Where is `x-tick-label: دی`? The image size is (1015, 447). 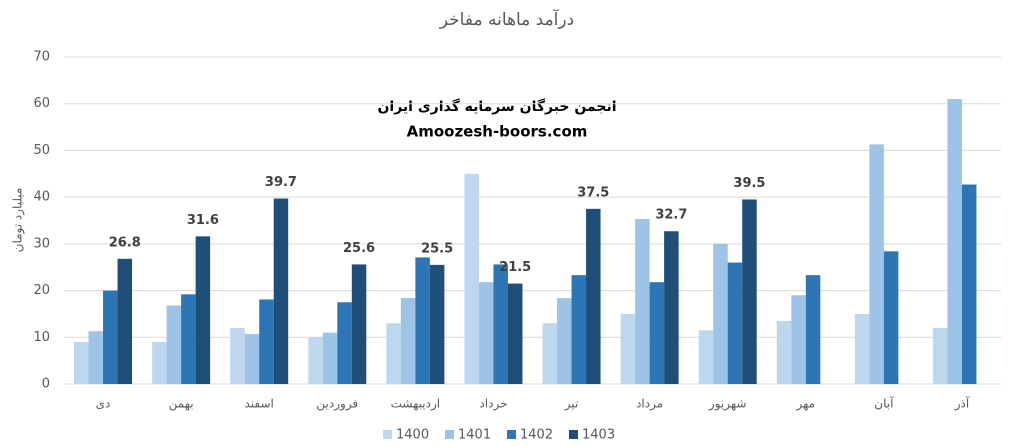 x-tick-label: دی is located at coordinates (103, 404).